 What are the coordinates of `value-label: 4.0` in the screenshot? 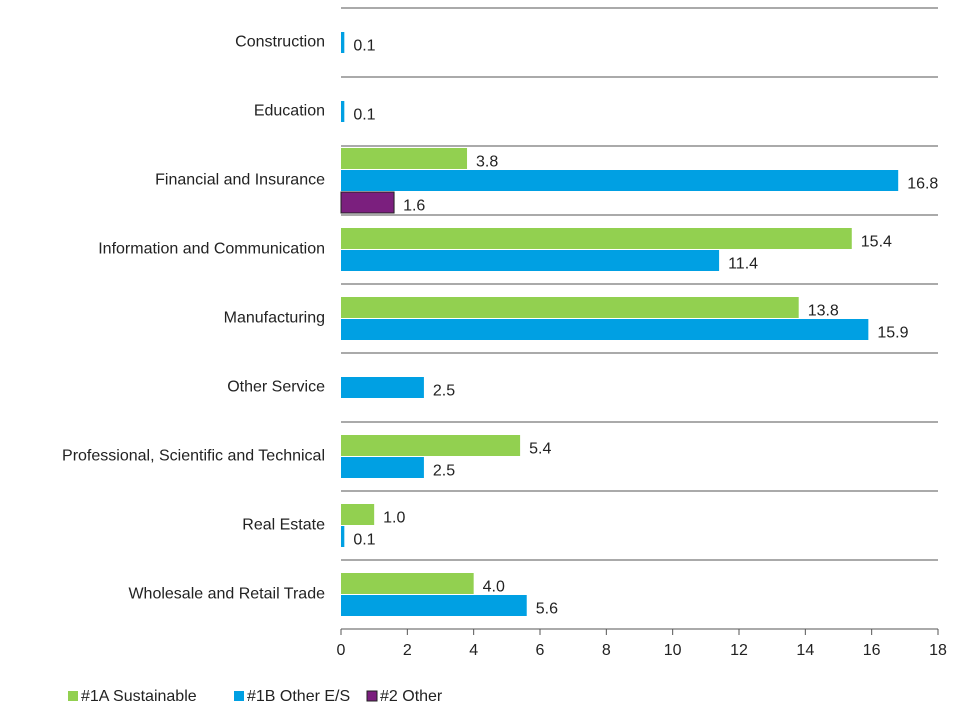 It's located at (494, 587).